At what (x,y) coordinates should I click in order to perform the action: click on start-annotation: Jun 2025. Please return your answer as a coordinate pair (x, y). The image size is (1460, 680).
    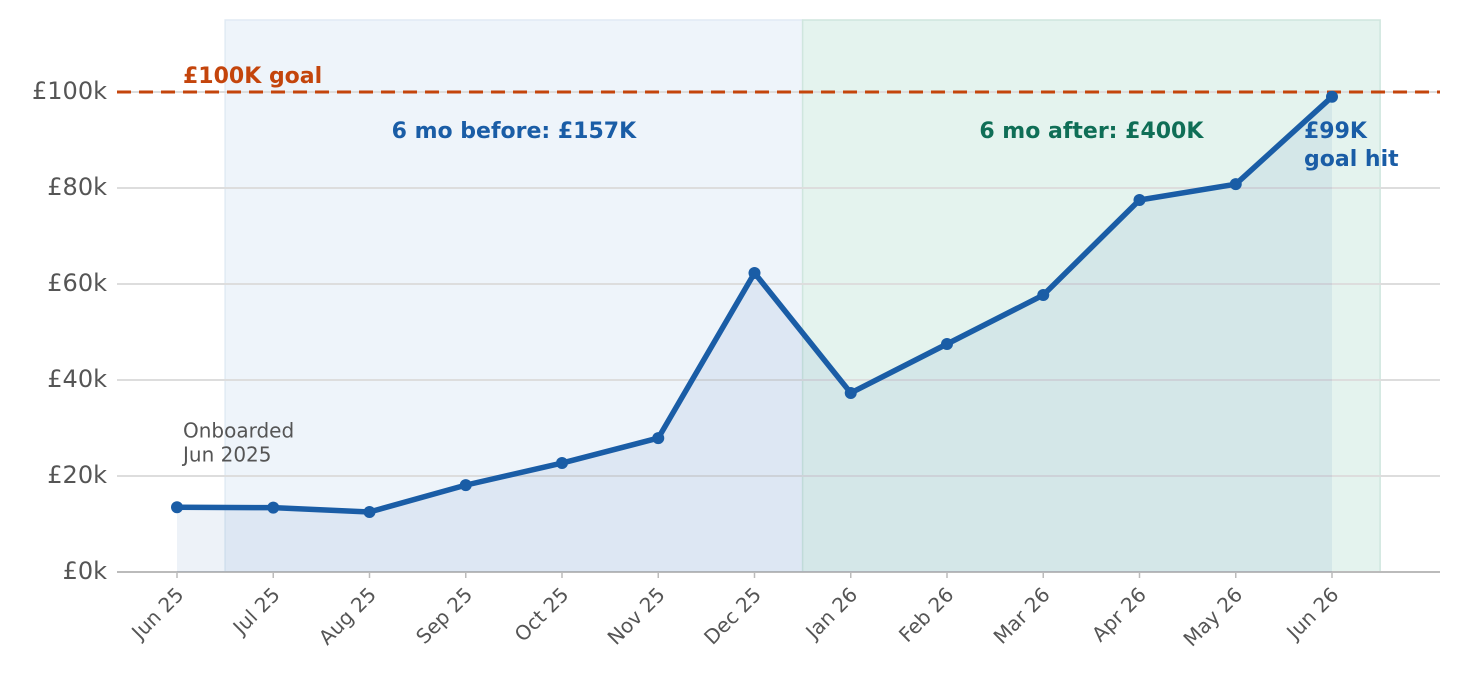
    Looking at the image, I should click on (226, 455).